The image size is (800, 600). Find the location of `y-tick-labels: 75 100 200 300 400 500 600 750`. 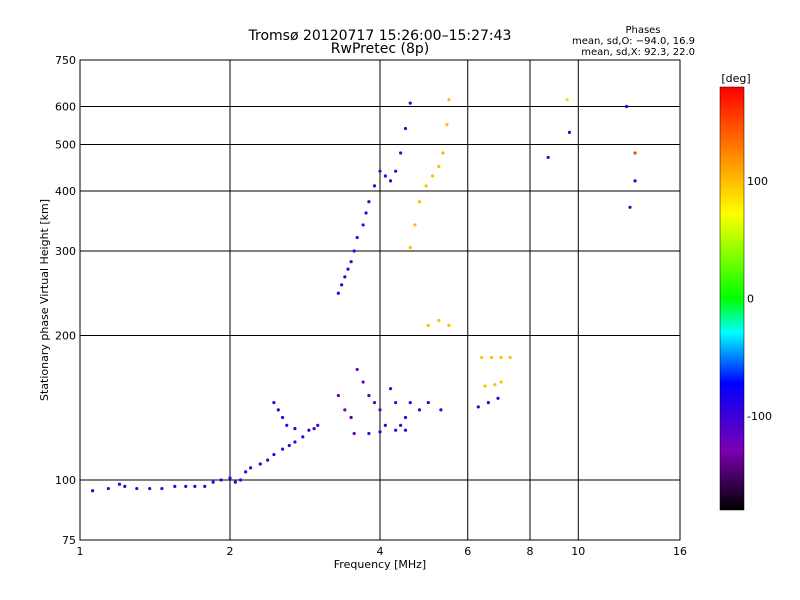

y-tick-labels: 75 100 200 300 400 500 600 750 is located at coordinates (65, 300).